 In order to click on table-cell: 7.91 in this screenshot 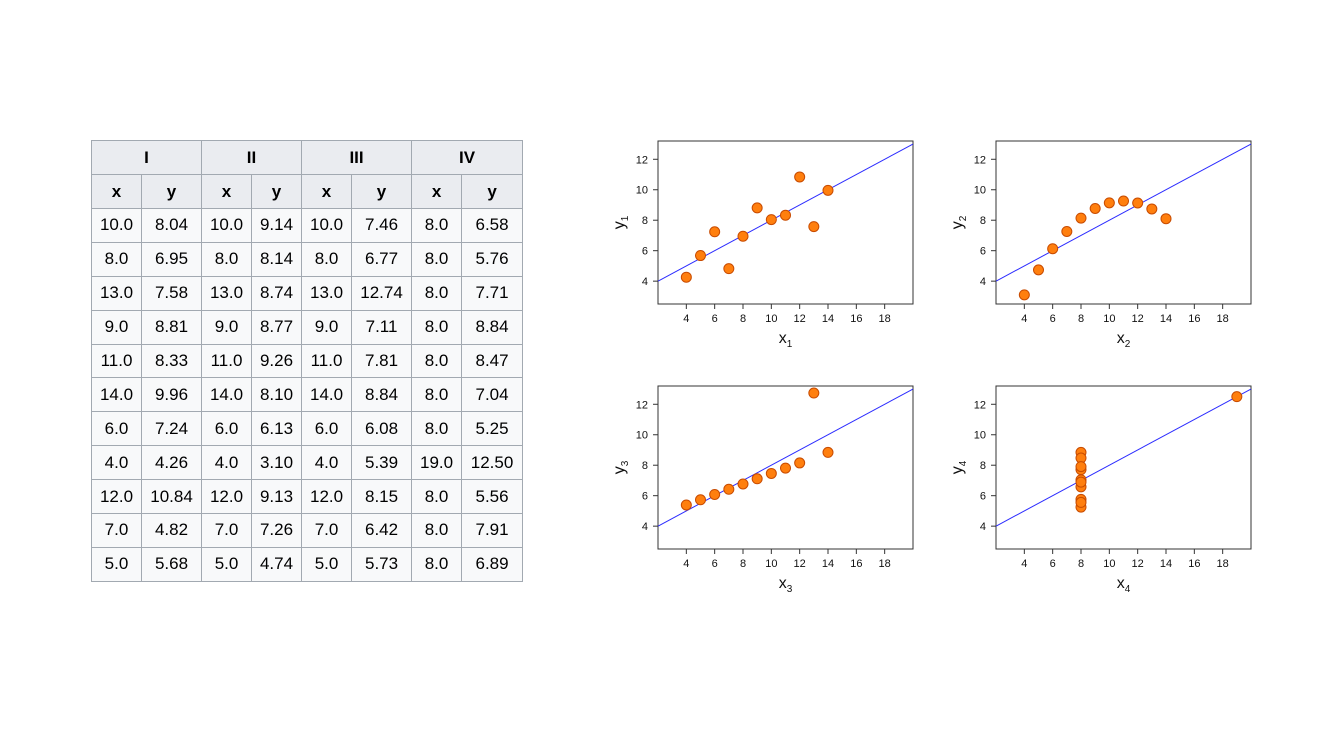, I will do `click(492, 530)`.